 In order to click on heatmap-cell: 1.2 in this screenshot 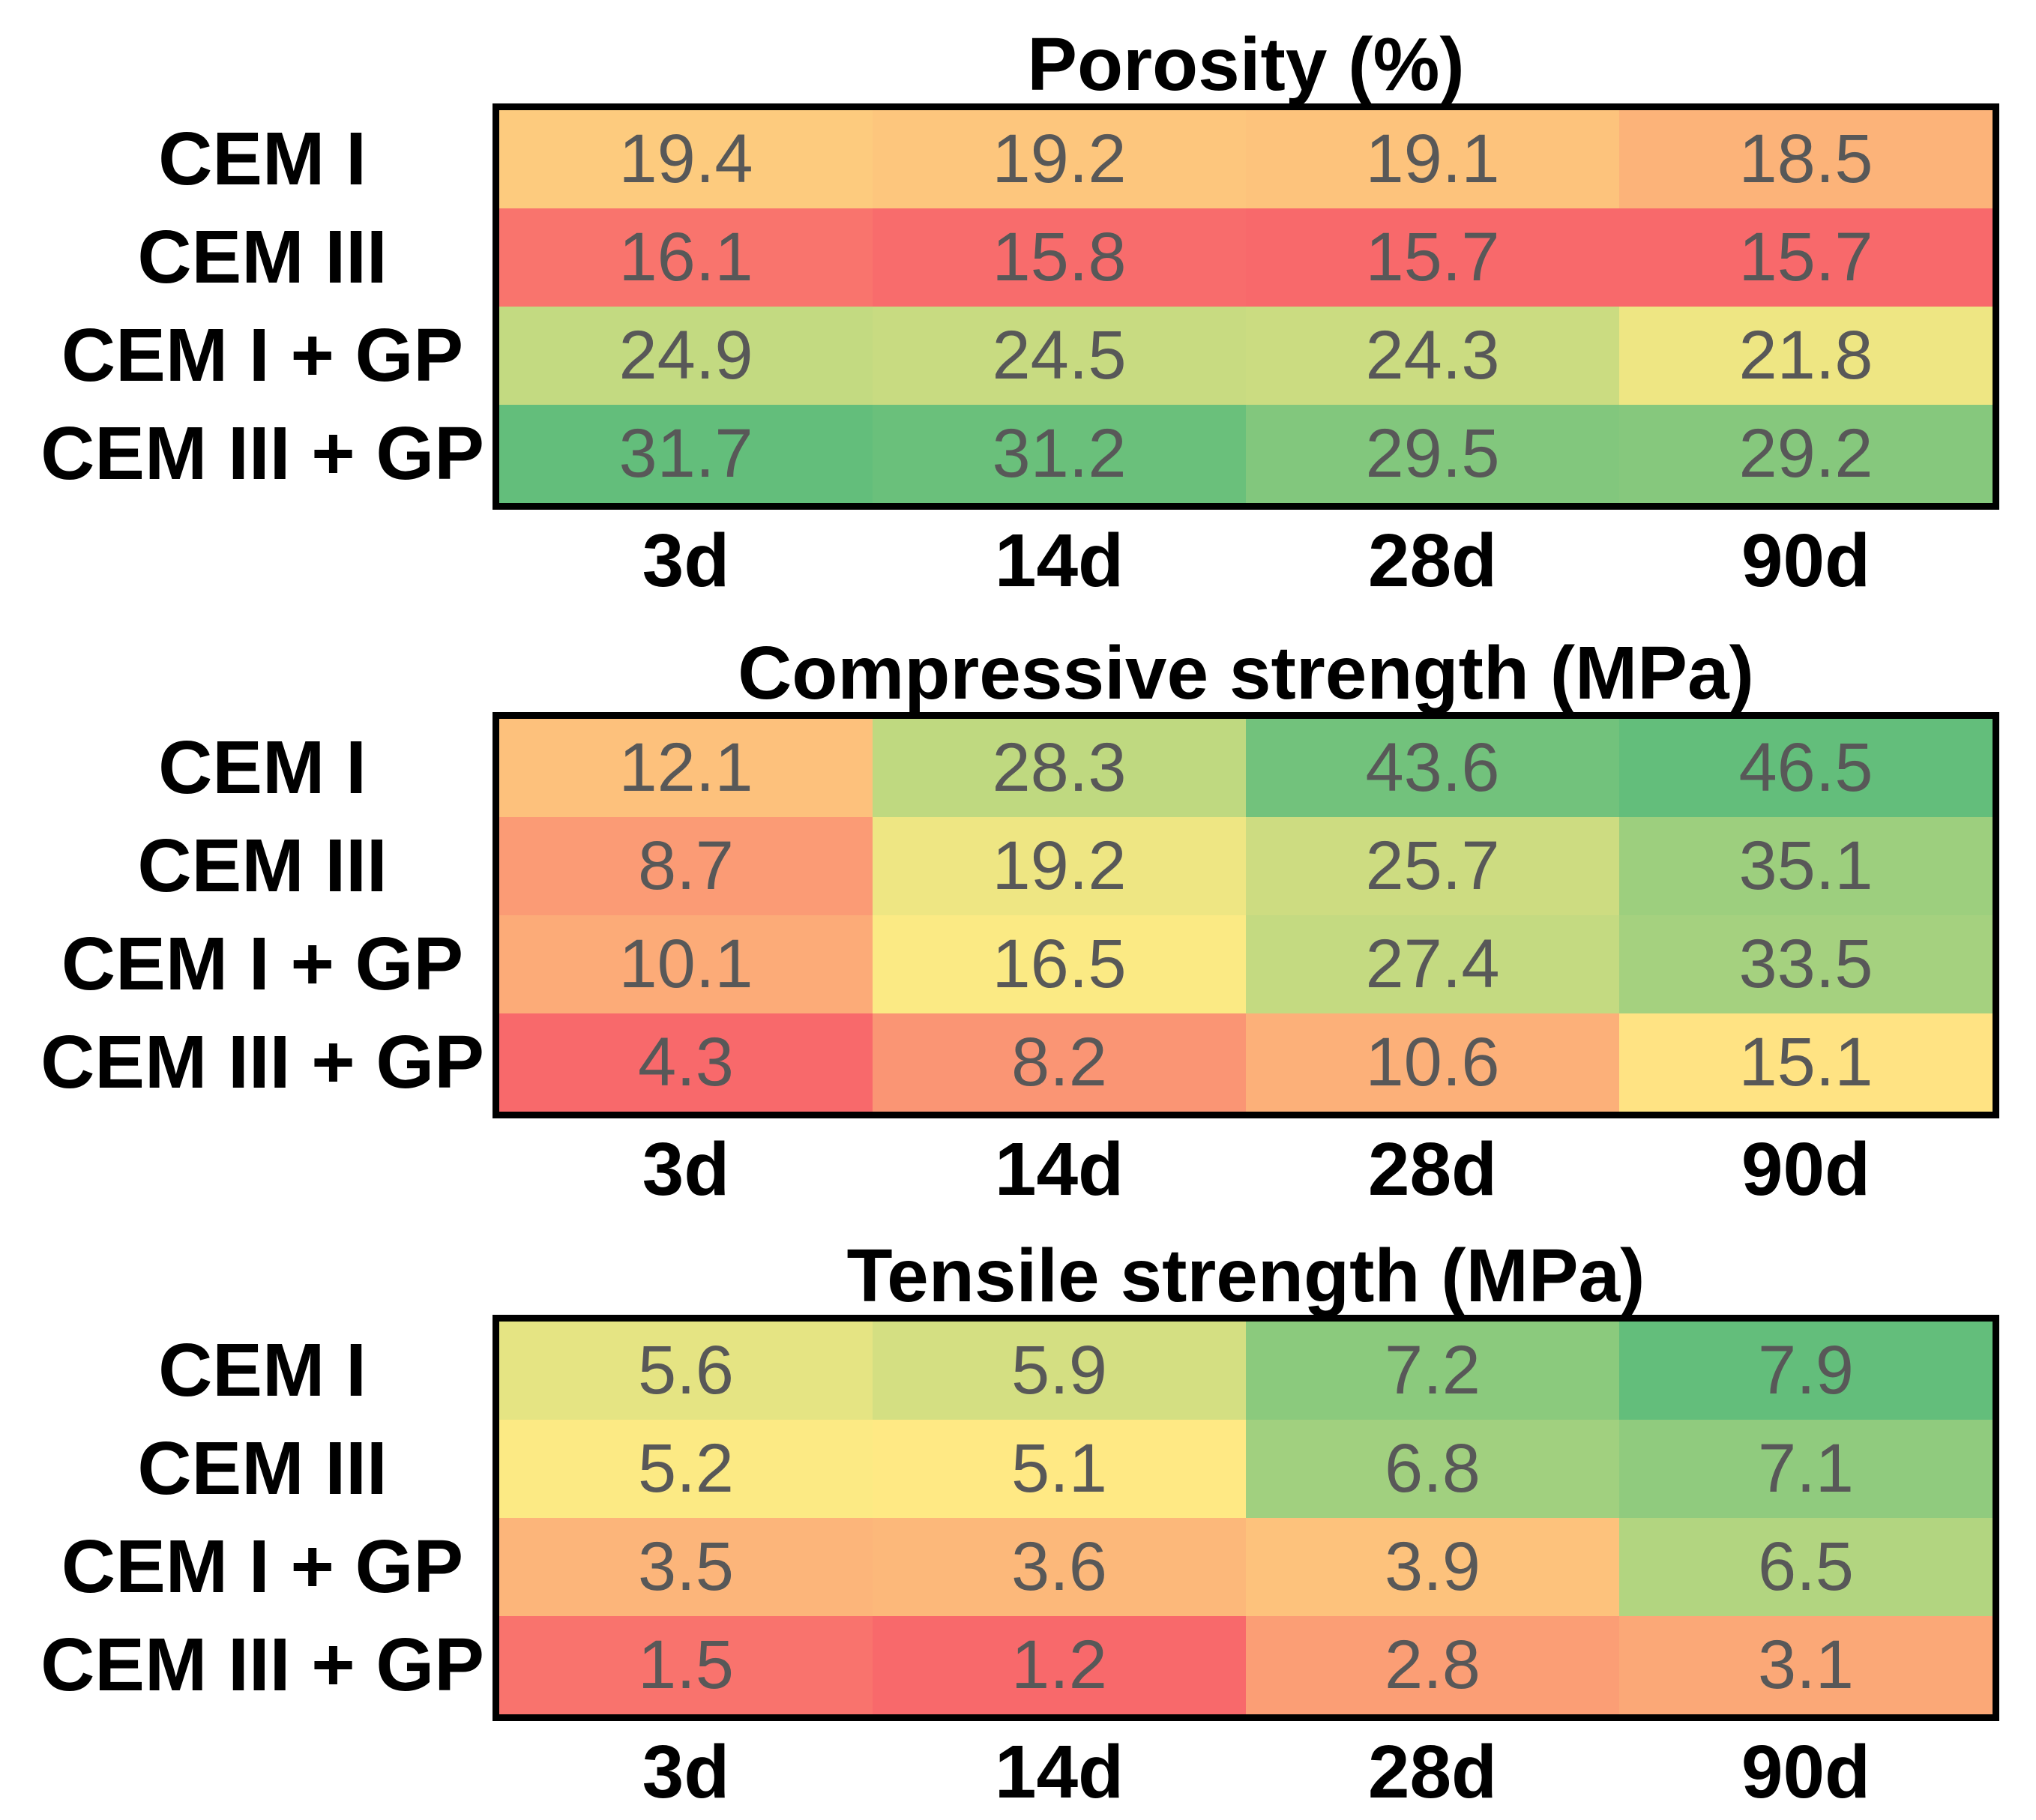, I will do `click(1059, 1665)`.